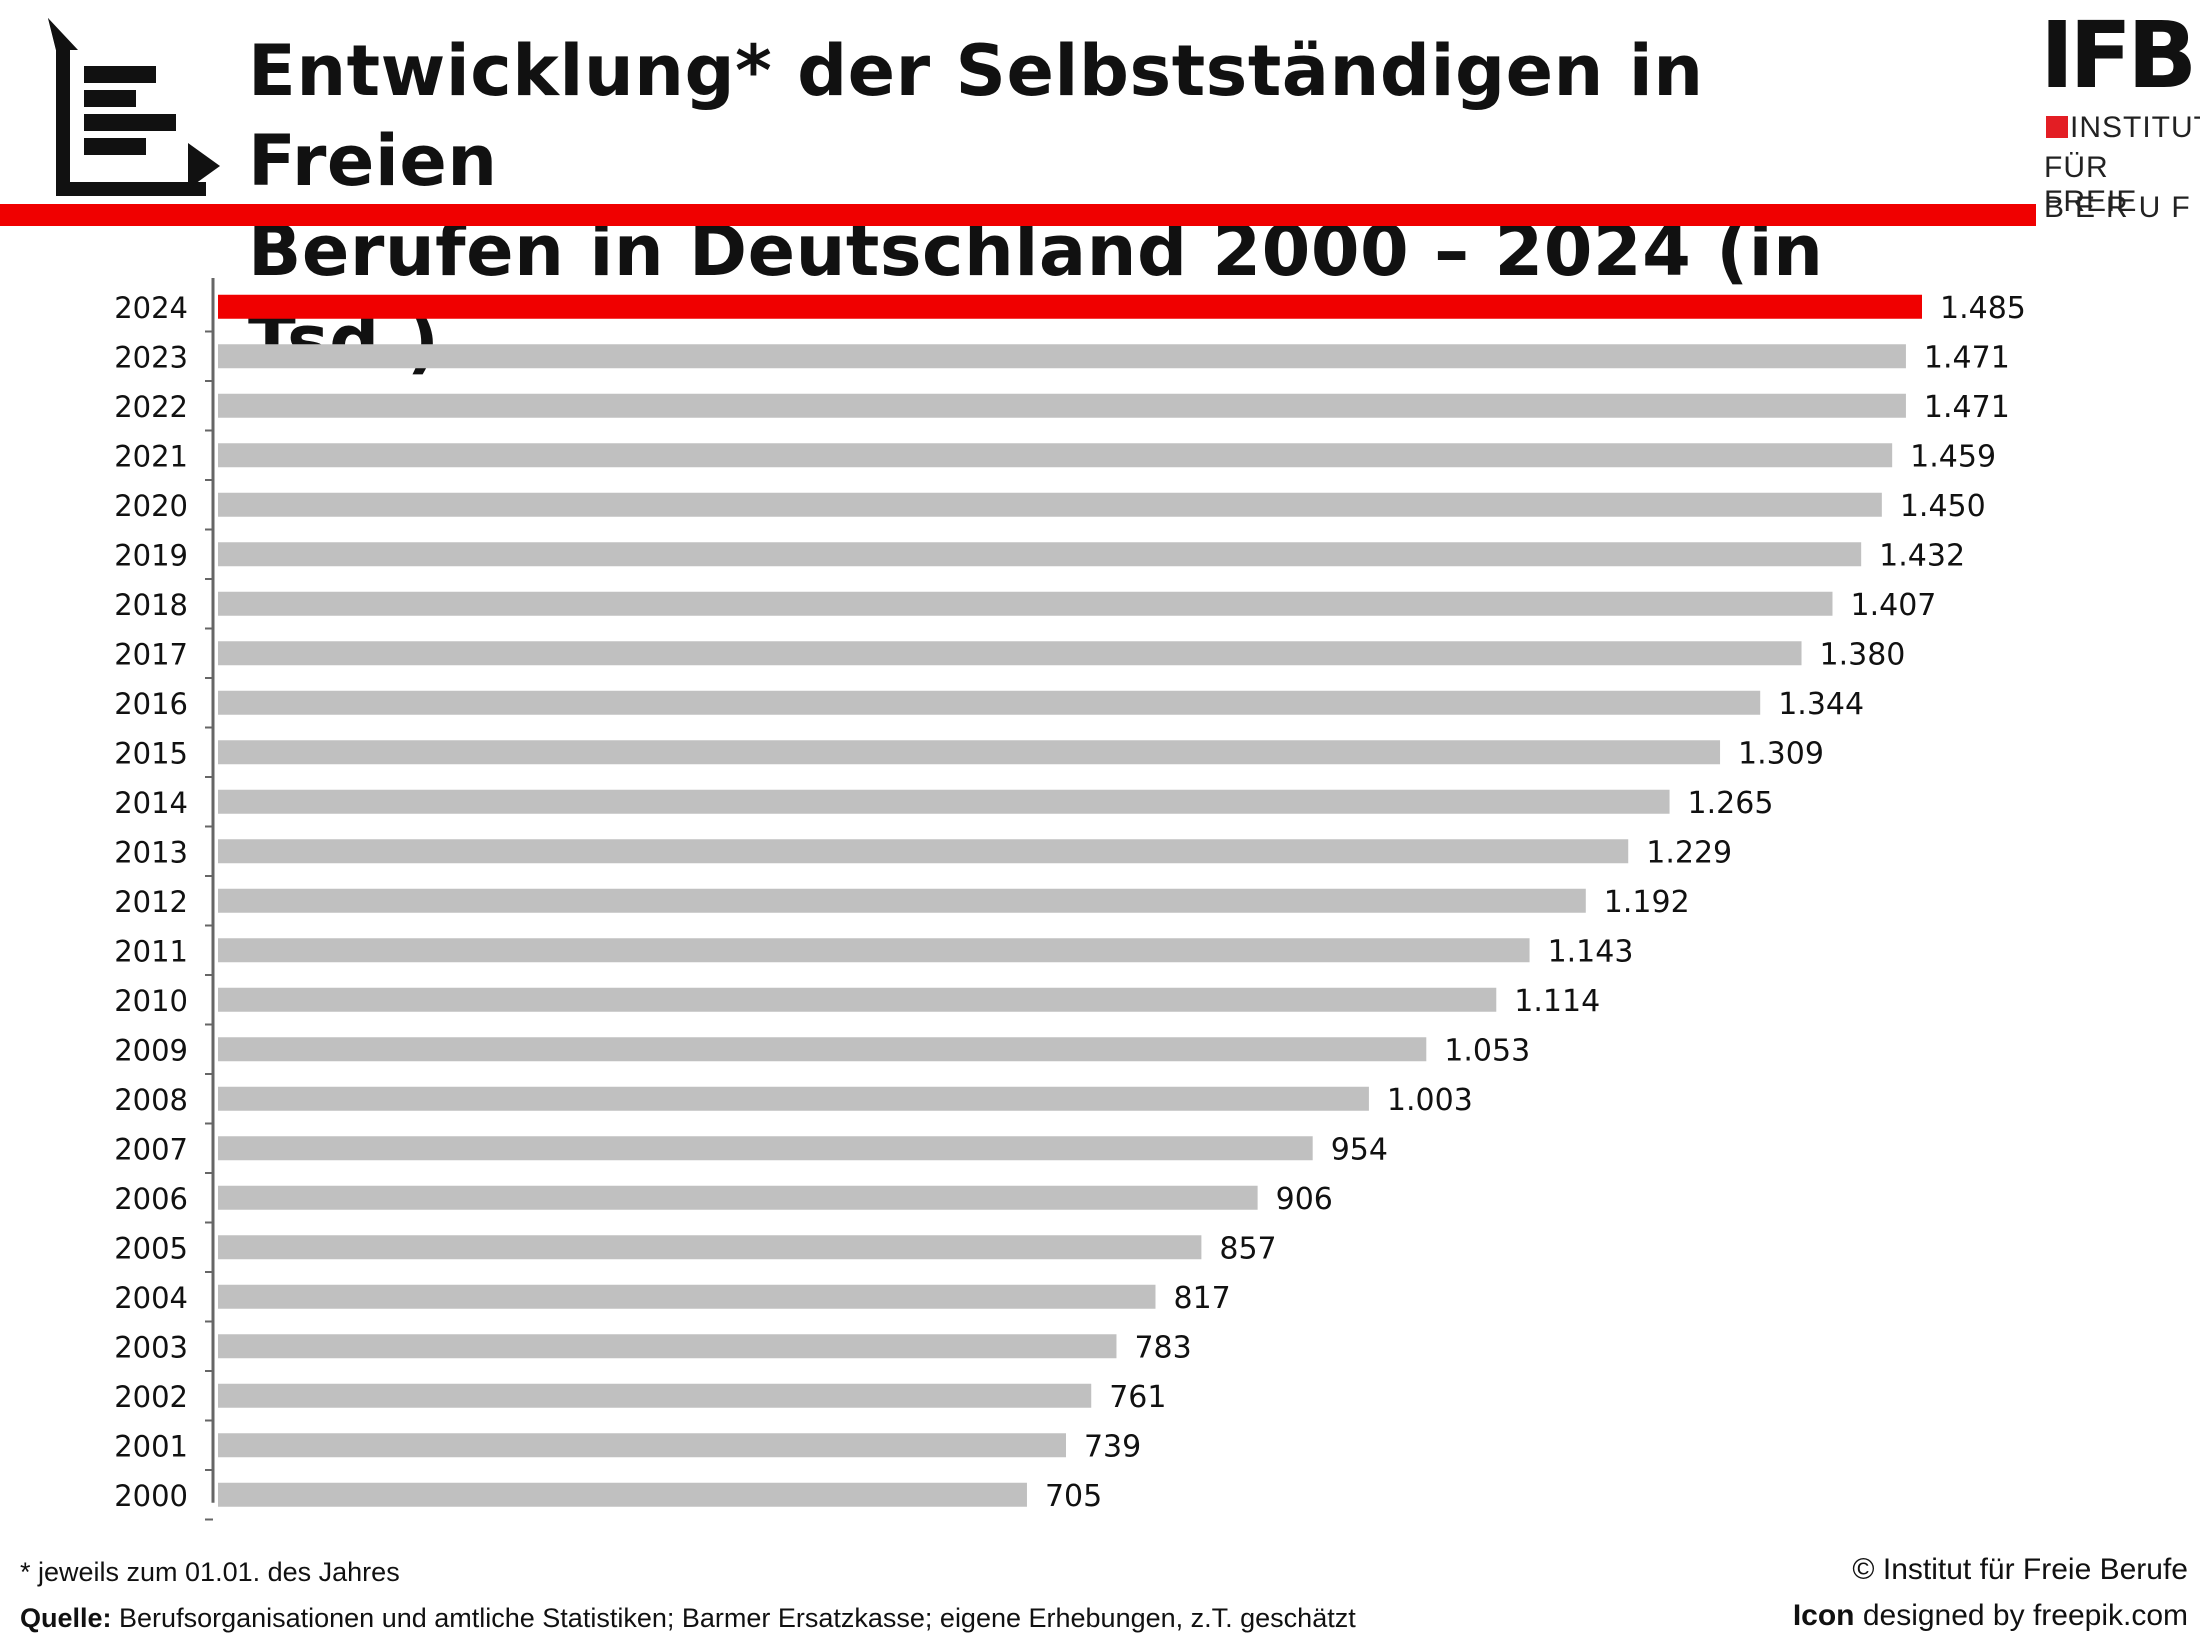  I want to click on ifb-logo: IFB INSTITUT FÜR FREIE BERUFE, so click(2120, 118).